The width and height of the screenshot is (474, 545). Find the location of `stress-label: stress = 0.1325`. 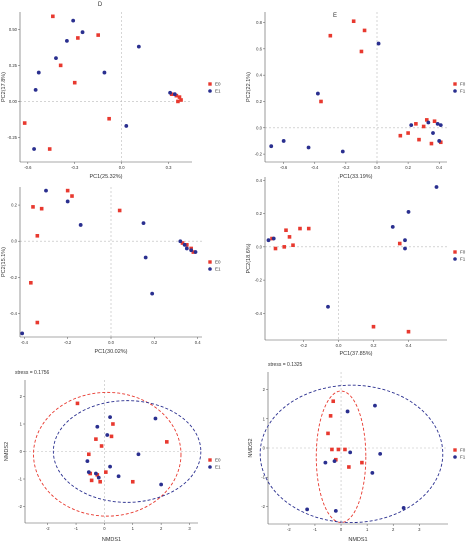

stress-label: stress = 0.1325 is located at coordinates (285, 365).